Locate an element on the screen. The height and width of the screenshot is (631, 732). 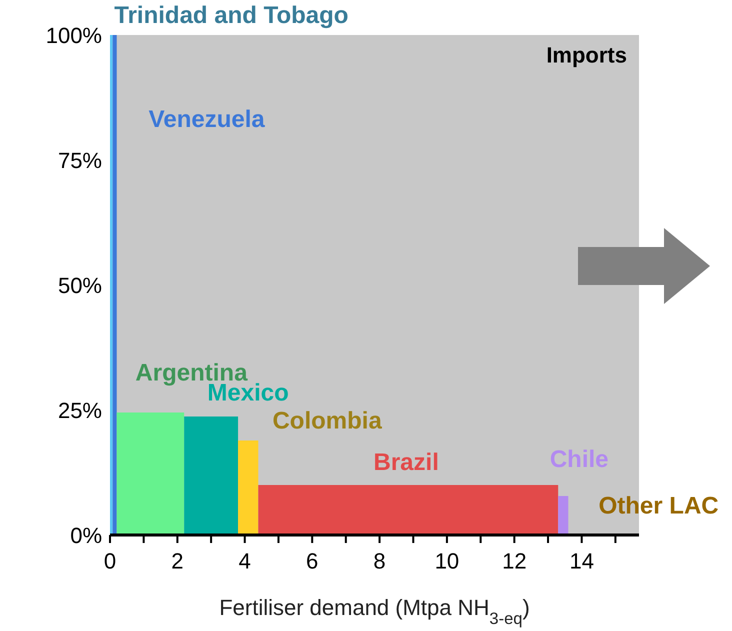
x-tick-label: 4 is located at coordinates (244, 561).